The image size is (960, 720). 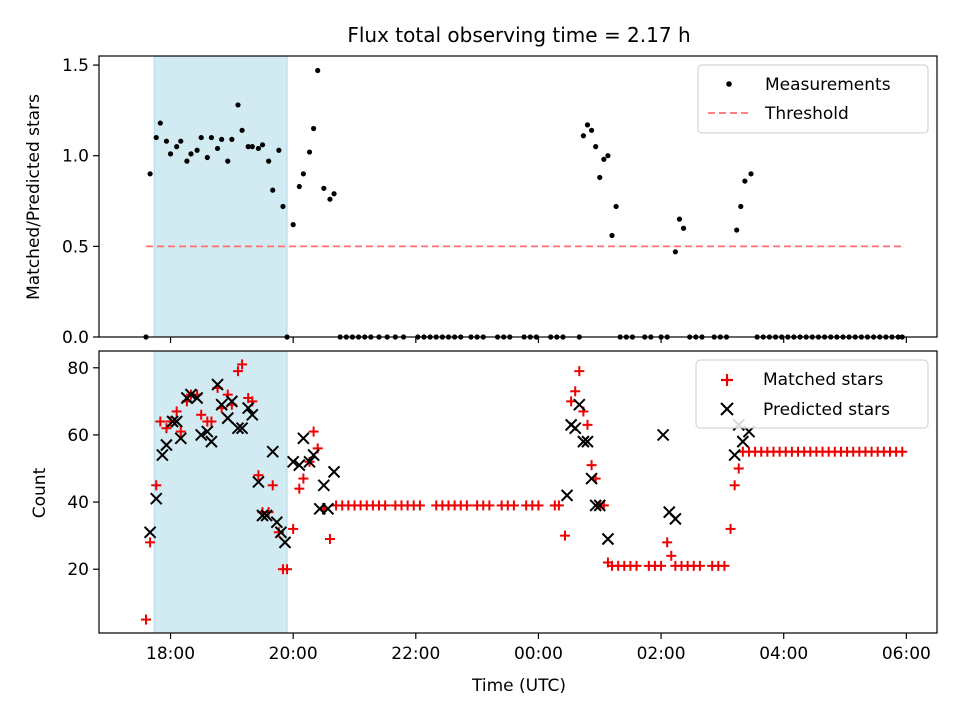 I want to click on measurement-legend-marker, so click(x=729, y=84).